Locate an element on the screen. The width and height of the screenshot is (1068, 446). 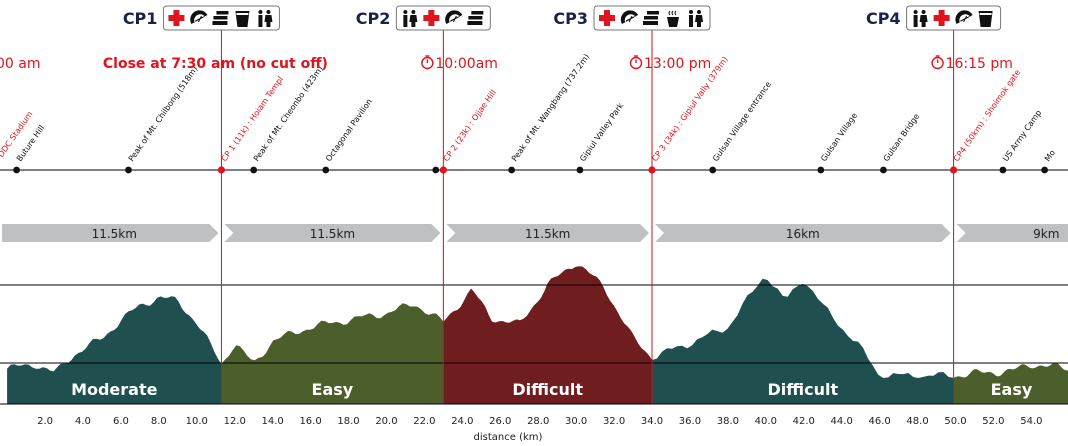
distance-label-segment-3: 11.5km is located at coordinates (547, 234).